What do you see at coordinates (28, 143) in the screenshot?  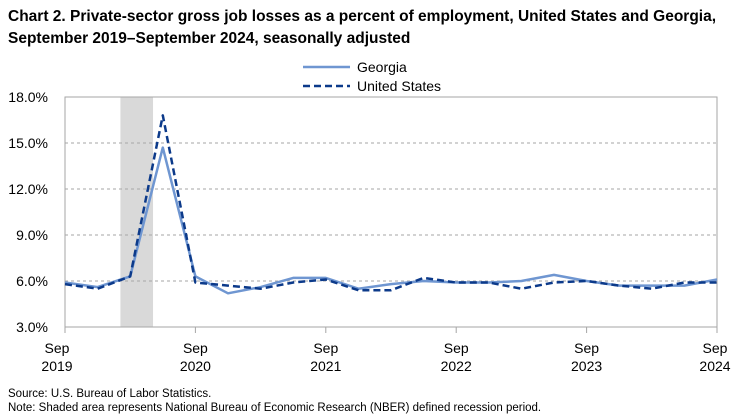 I see `y-tick-label: 15.0%` at bounding box center [28, 143].